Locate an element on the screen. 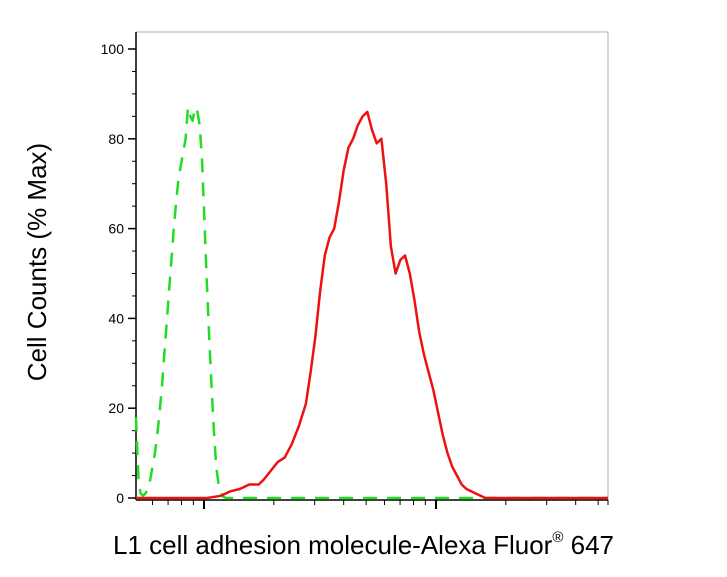 The height and width of the screenshot is (577, 727). y-tick-label: 60 is located at coordinates (116, 229).